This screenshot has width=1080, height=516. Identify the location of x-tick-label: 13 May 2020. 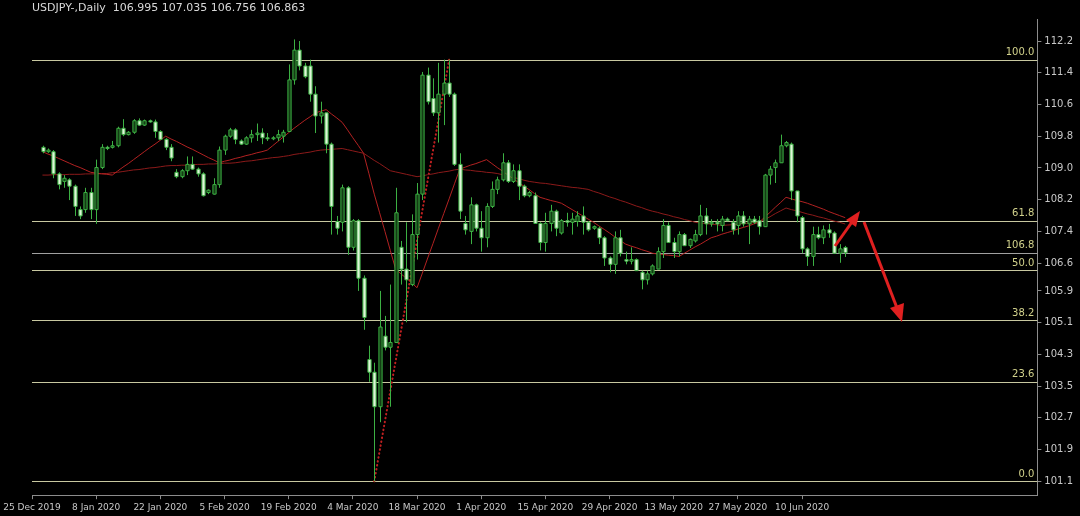
(674, 506).